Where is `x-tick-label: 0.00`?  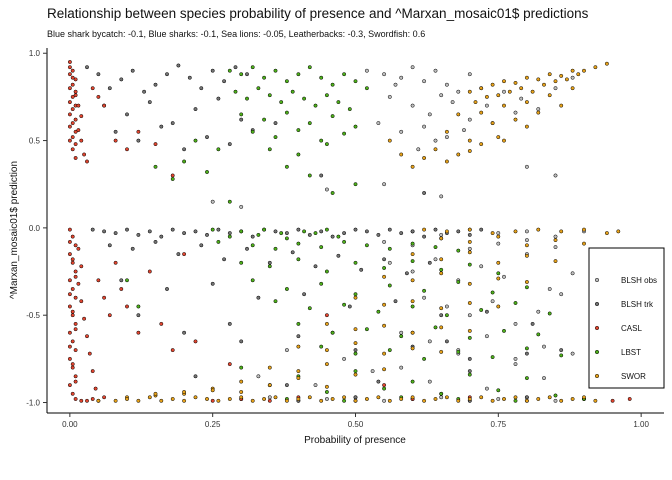 x-tick-label: 0.00 is located at coordinates (70, 424).